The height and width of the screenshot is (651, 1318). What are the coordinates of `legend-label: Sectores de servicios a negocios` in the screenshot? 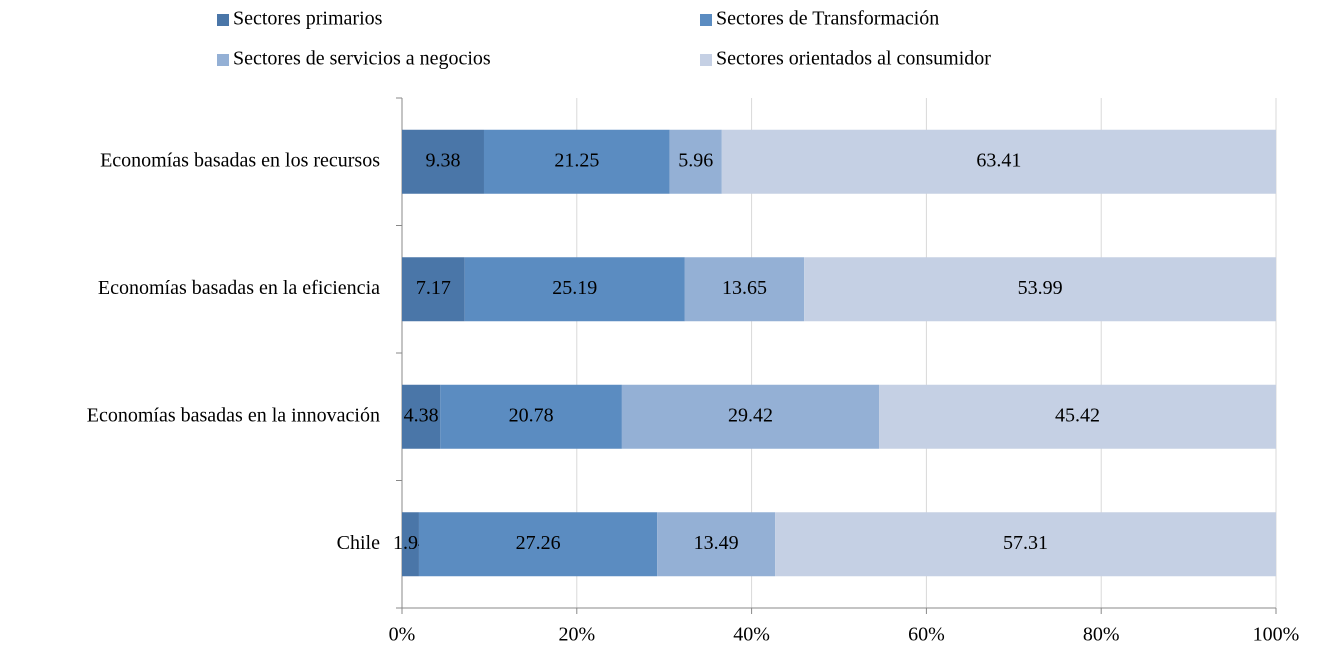 It's located at (362, 59).